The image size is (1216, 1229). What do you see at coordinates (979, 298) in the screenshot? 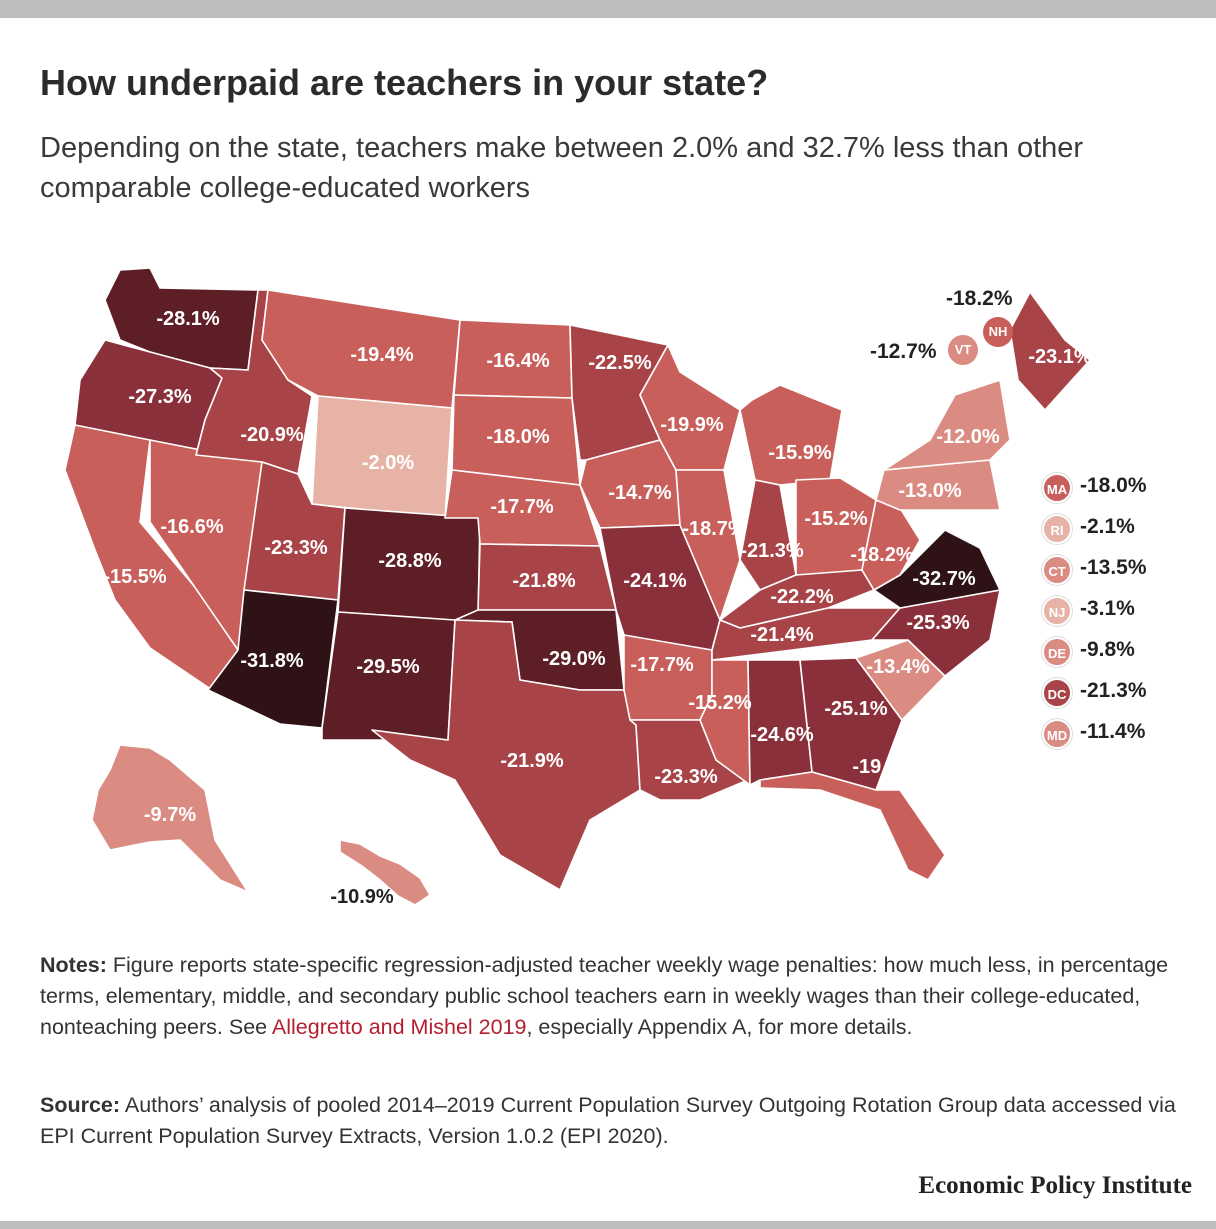
I see `callout-value-nh: -18.2%` at bounding box center [979, 298].